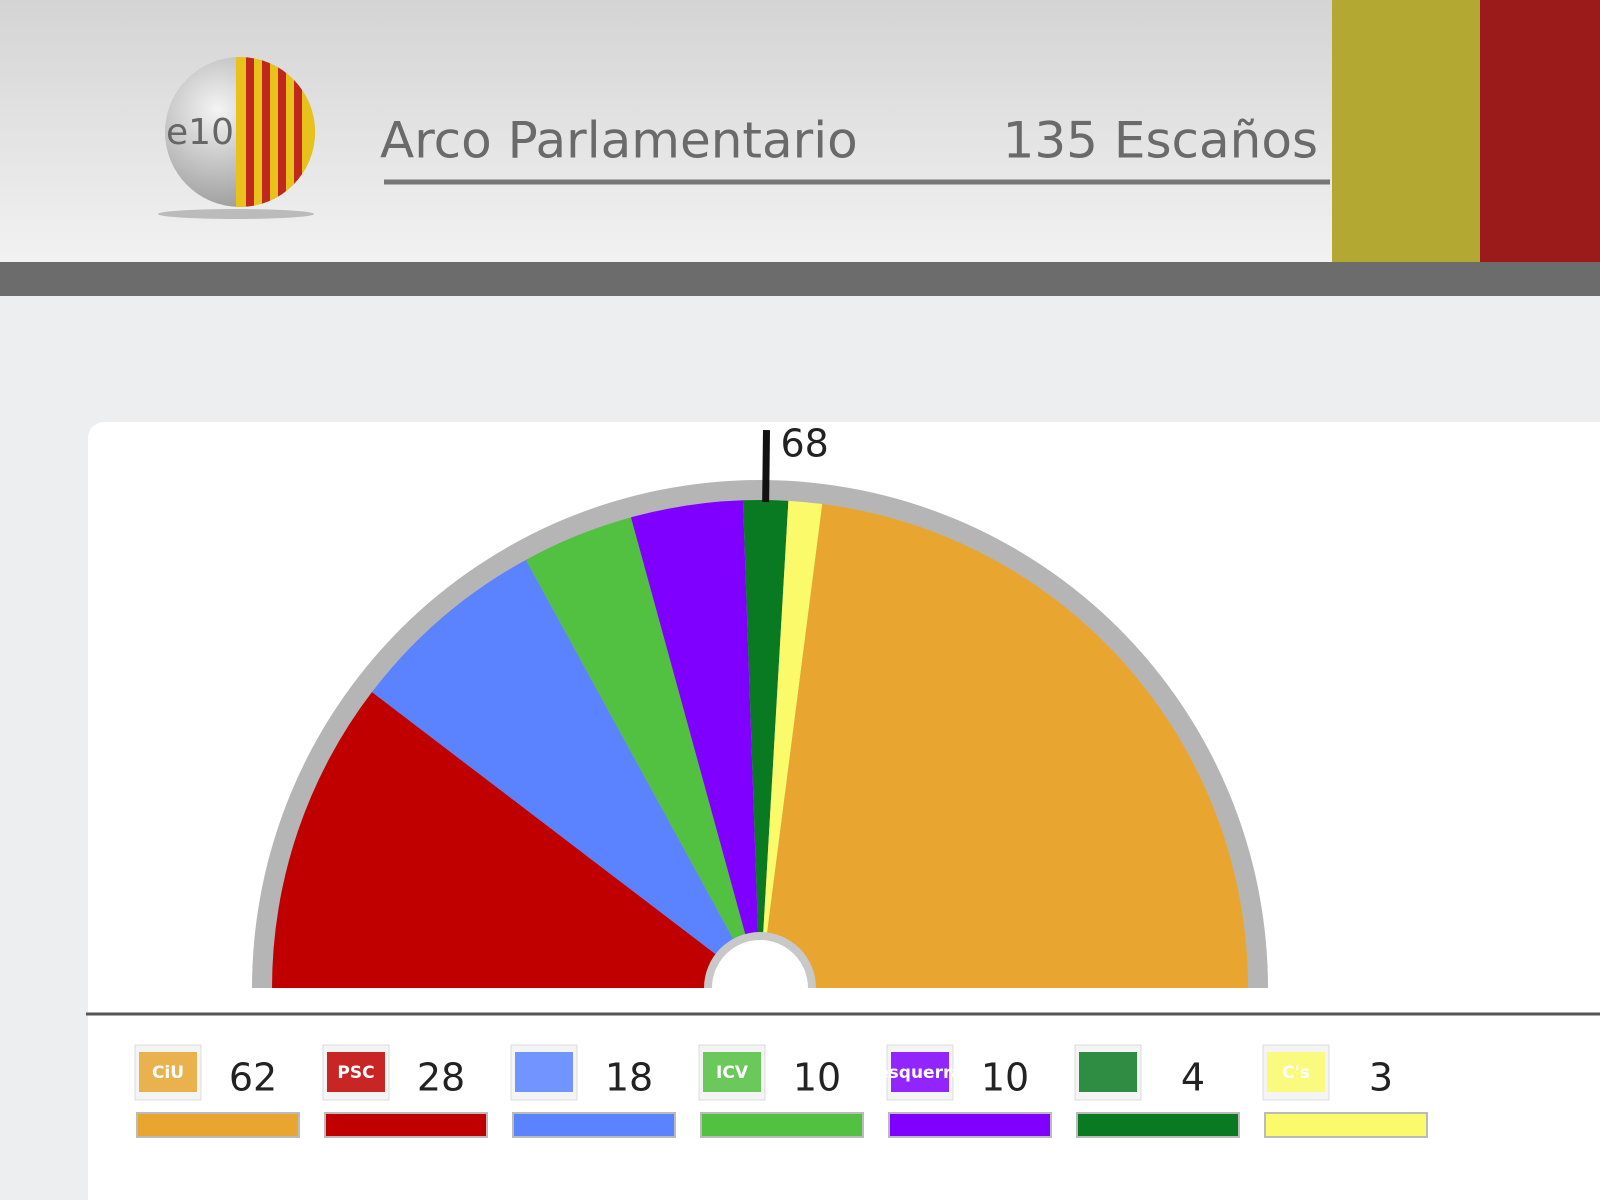 Image resolution: width=1600 pixels, height=1200 pixels. I want to click on party-name: CiU, so click(168, 1073).